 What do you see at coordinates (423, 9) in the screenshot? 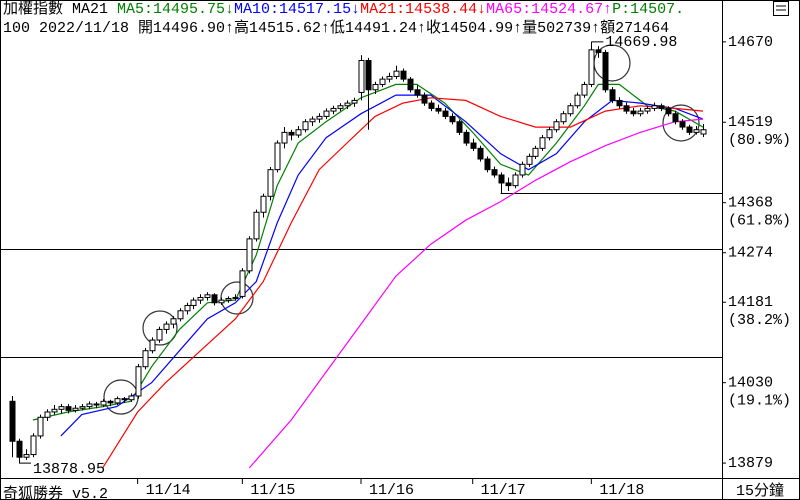
I see `header-segment: MA21:14538.44↓` at bounding box center [423, 9].